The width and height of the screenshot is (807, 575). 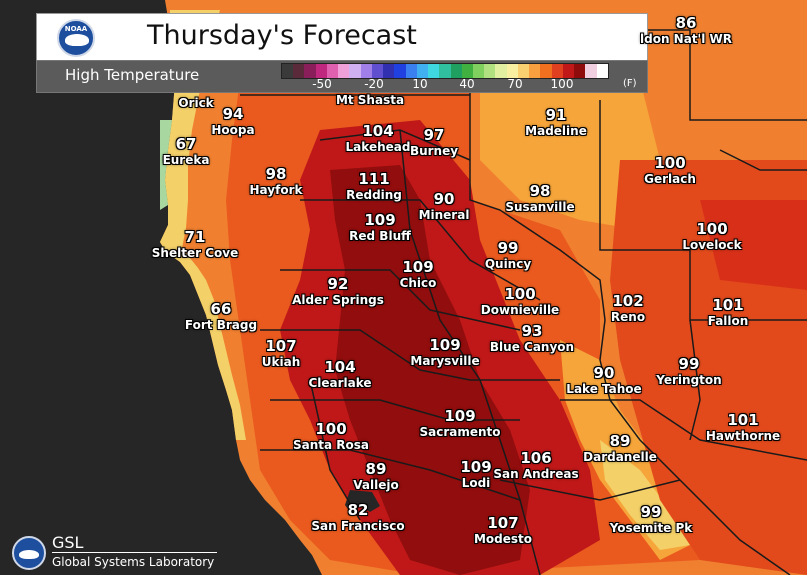 I want to click on city-label: 104 Lakehead, so click(x=378, y=139).